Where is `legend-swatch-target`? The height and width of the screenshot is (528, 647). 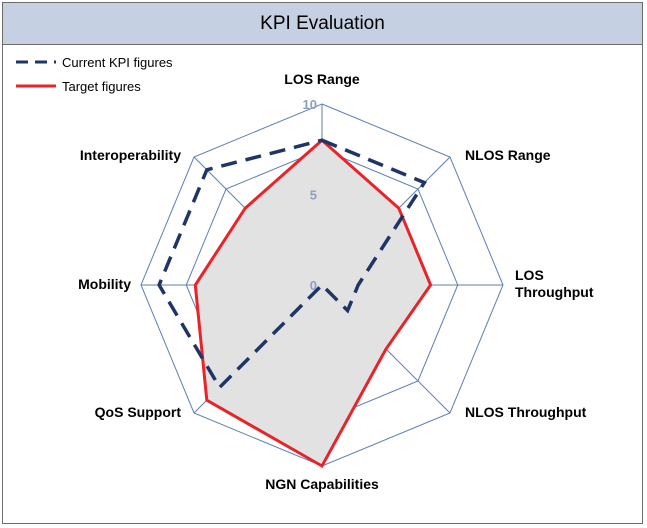 legend-swatch-target is located at coordinates (36, 86).